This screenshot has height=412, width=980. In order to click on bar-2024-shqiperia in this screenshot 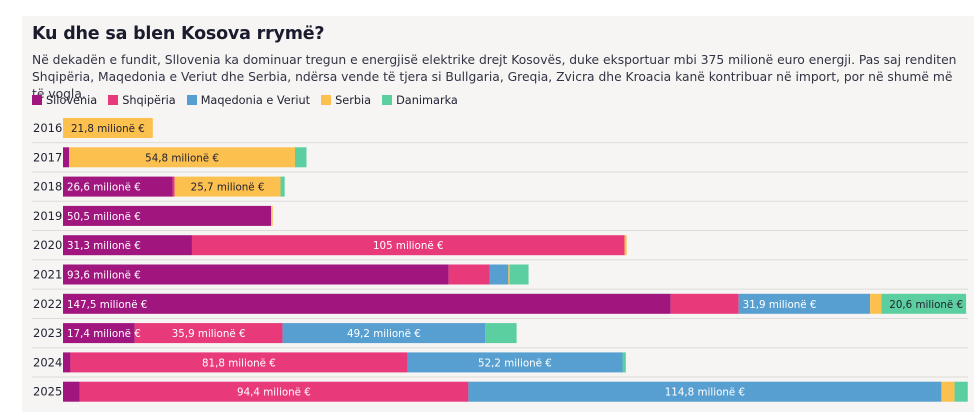, I will do `click(239, 362)`.